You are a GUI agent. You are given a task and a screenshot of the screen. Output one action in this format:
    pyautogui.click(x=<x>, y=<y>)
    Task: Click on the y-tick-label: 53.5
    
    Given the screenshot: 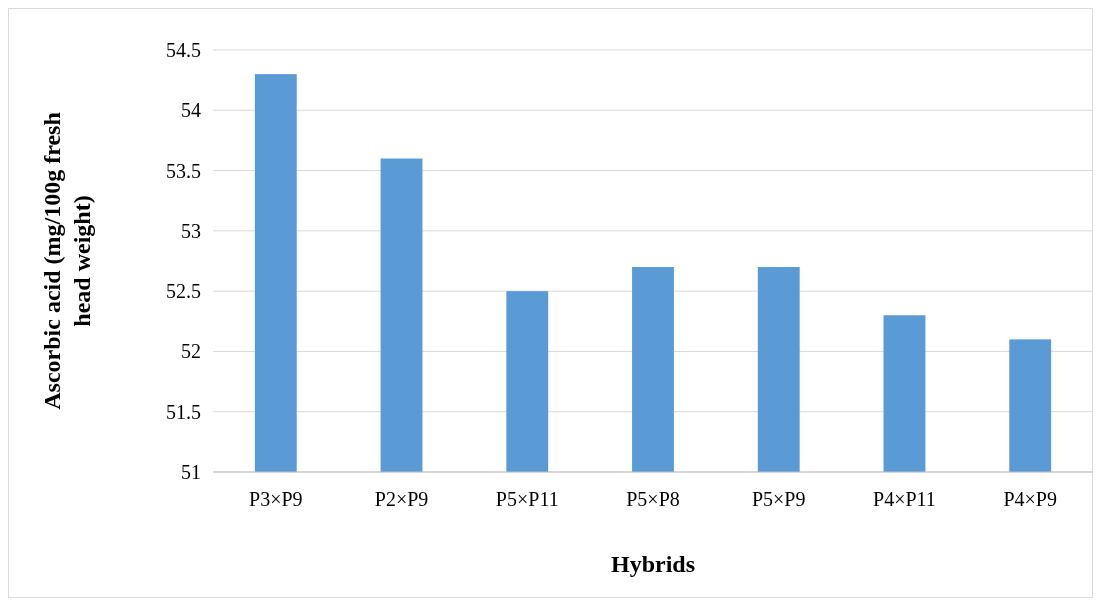 What is the action you would take?
    pyautogui.click(x=183, y=170)
    